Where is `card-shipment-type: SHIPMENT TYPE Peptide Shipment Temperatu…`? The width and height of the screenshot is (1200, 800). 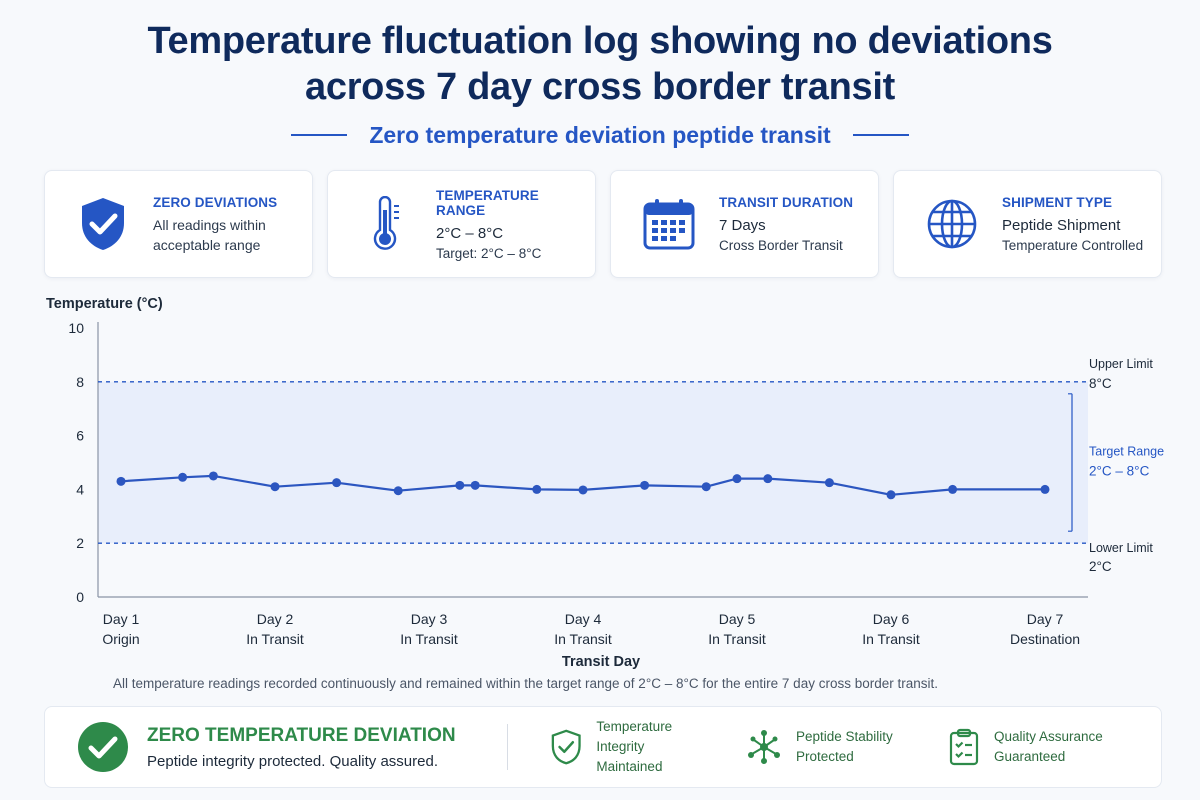 card-shipment-type: SHIPMENT TYPE Peptide Shipment Temperatu… is located at coordinates (1027, 224).